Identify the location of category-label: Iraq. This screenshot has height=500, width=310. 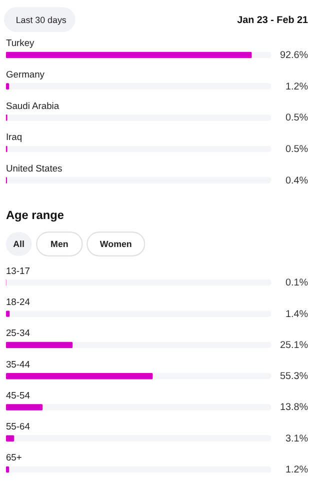
(14, 136).